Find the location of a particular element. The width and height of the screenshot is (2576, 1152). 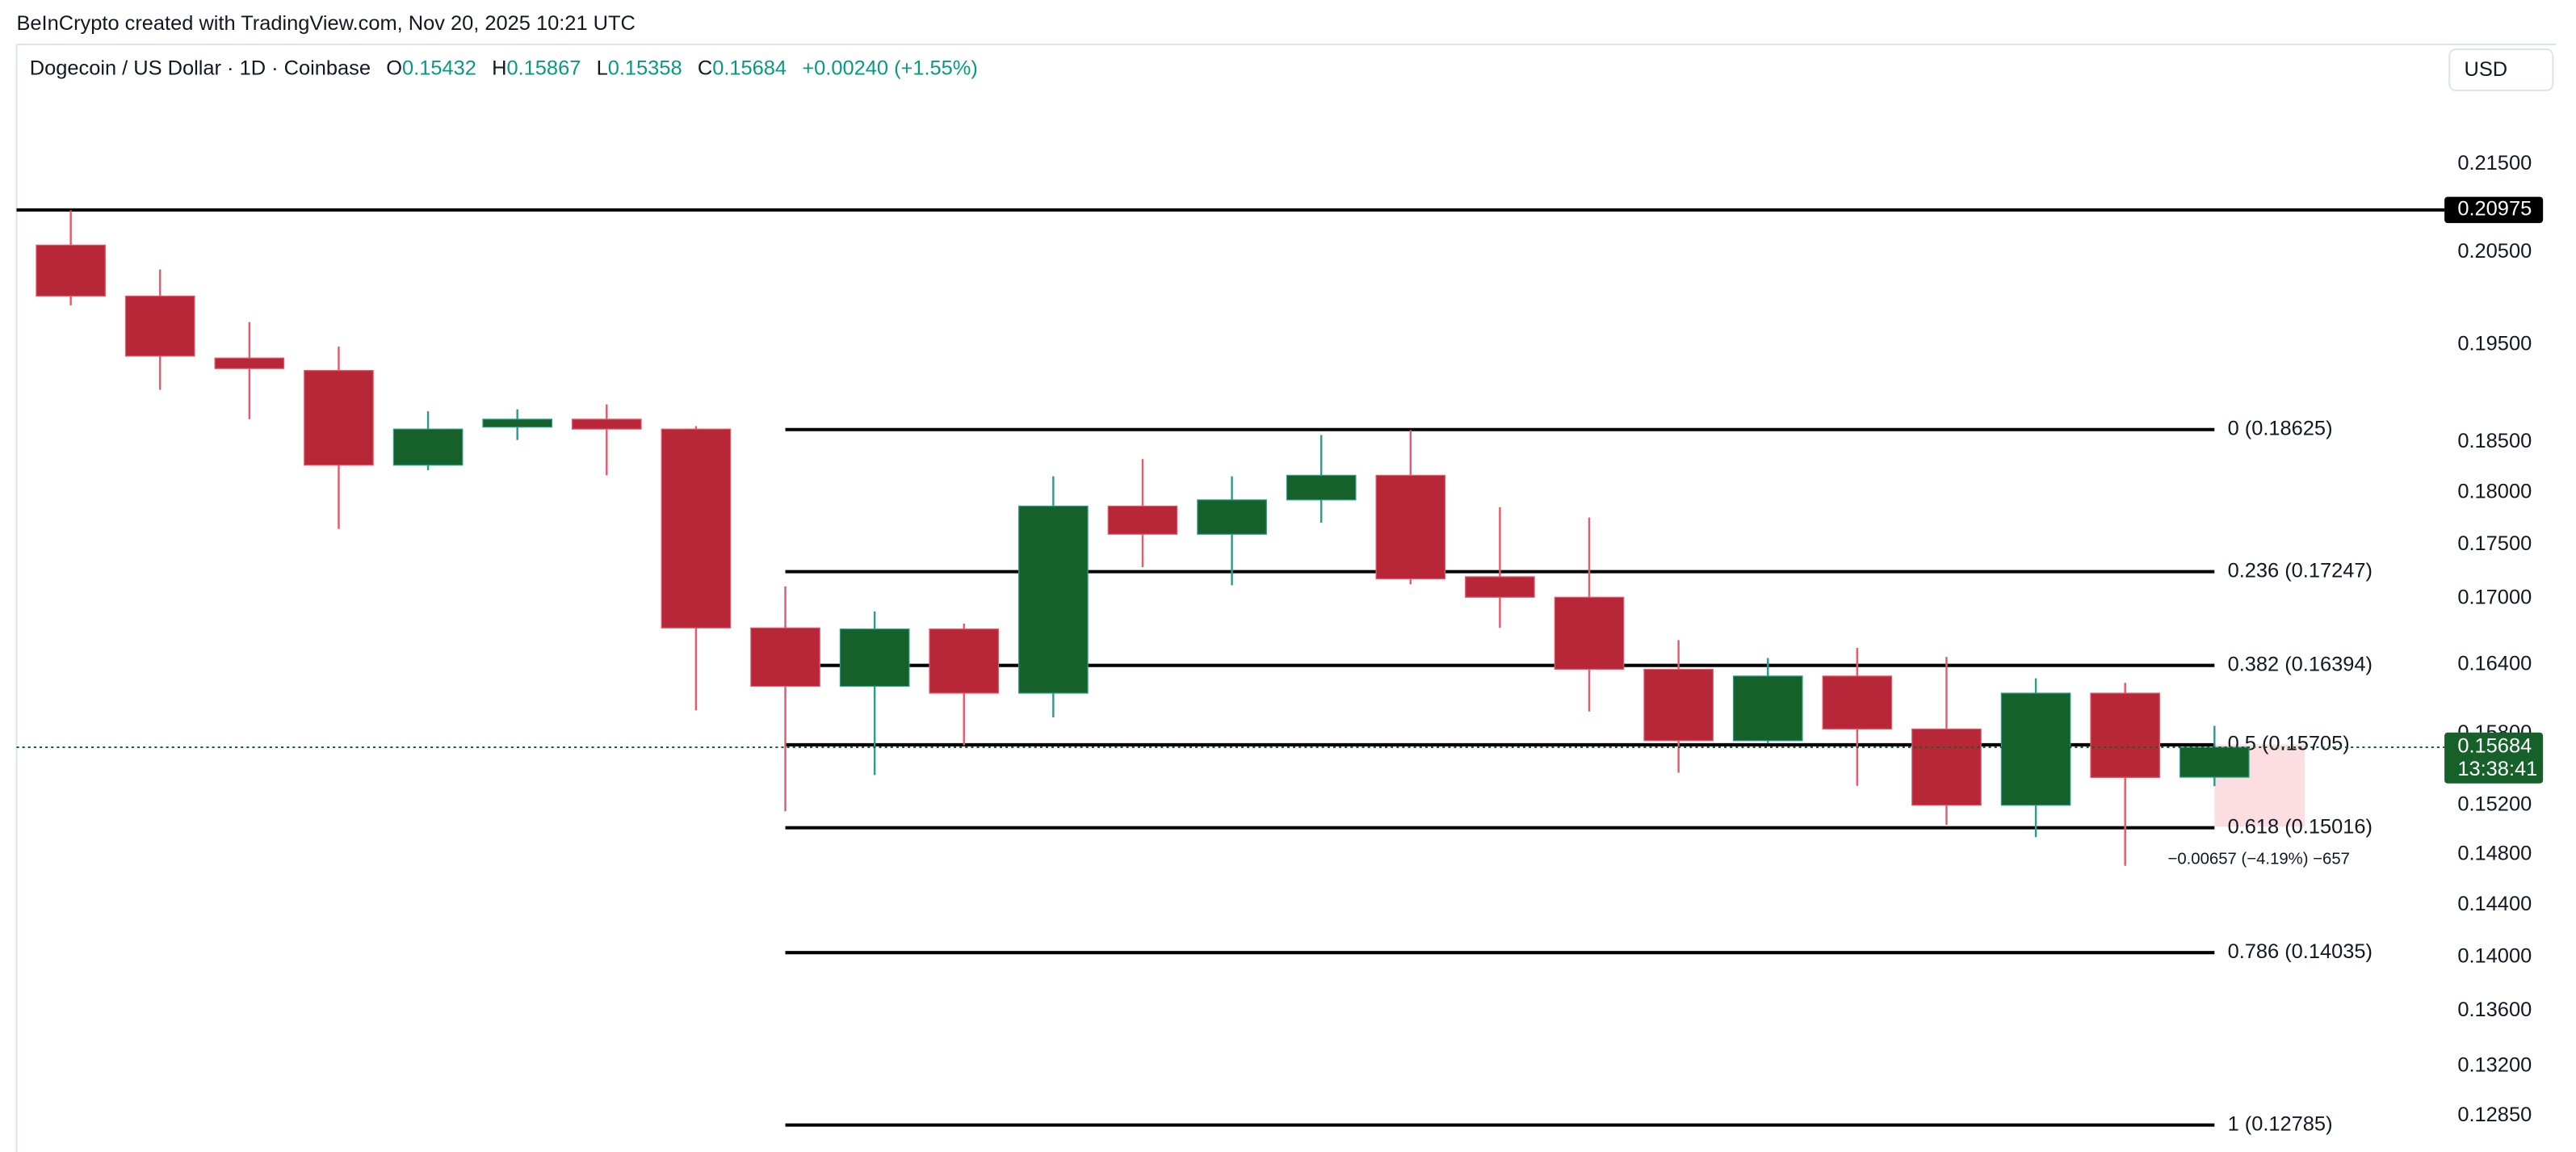

y-tick-label: 0.12850 is located at coordinates (2494, 1115).